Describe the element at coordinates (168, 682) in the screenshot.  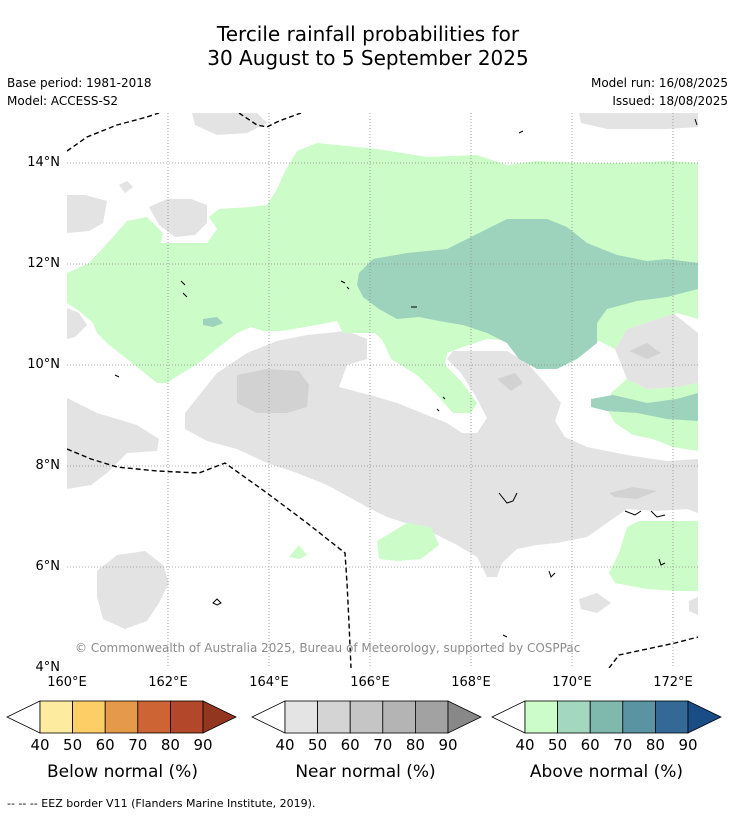
I see `lon-tick-162: 162°E` at that location.